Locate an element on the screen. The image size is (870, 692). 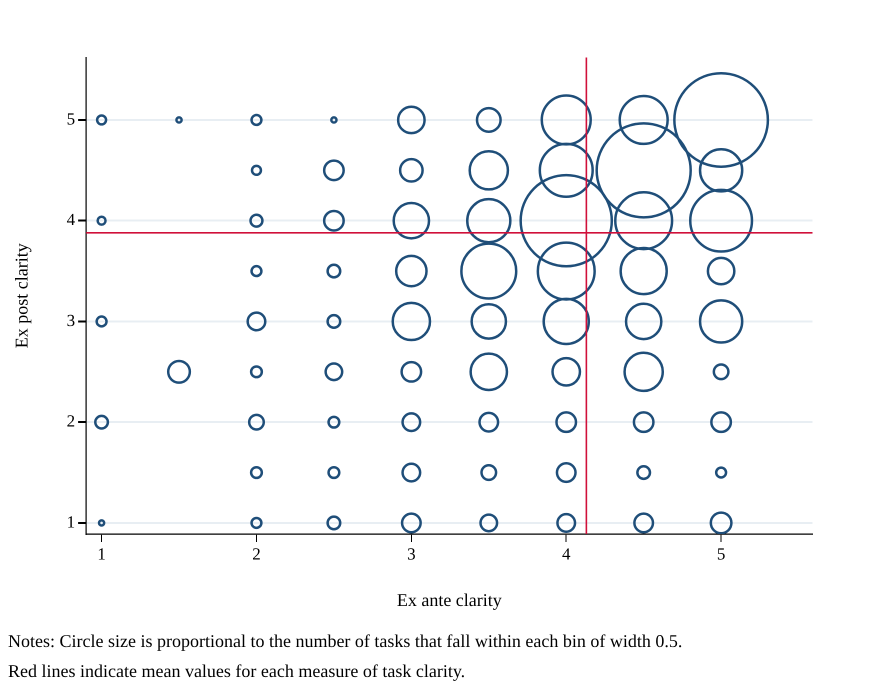
y-tick-label: 4 is located at coordinates (71, 220).